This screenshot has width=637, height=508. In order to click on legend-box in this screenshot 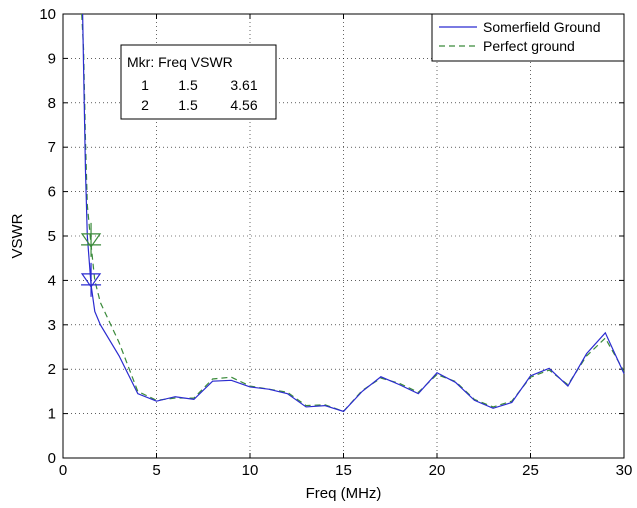, I will do `click(528, 37)`.